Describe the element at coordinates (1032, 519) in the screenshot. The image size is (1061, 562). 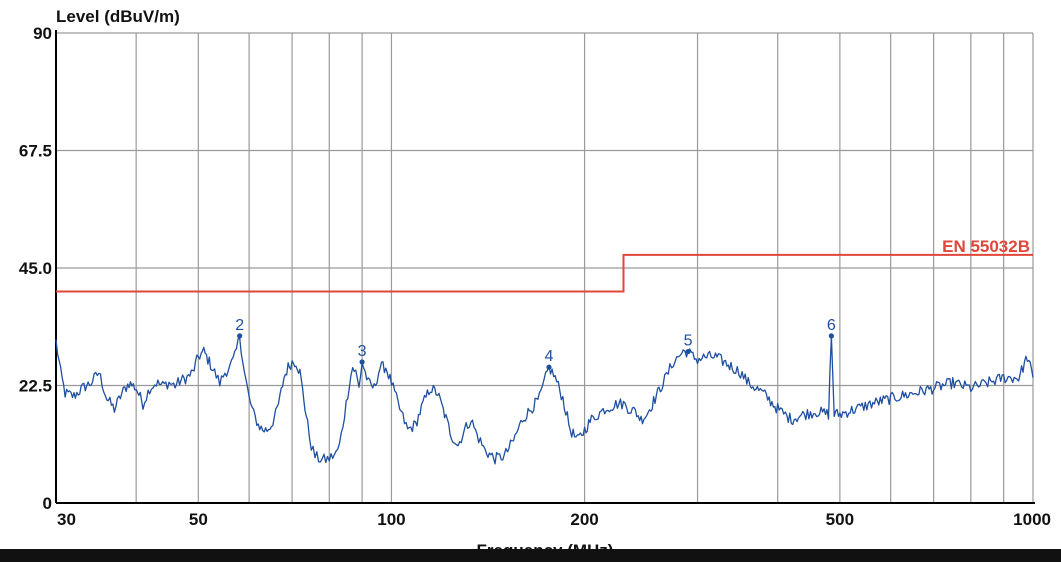
I see `x-tick-label: 1000` at that location.